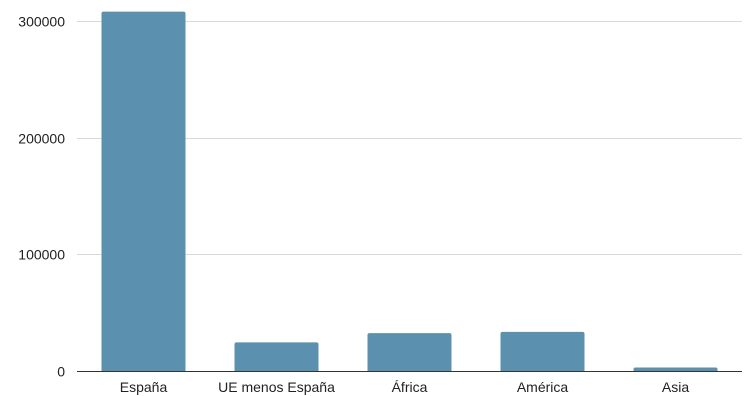 This screenshot has width=753, height=396. I want to click on y-tick-label: 300000, so click(41, 22).